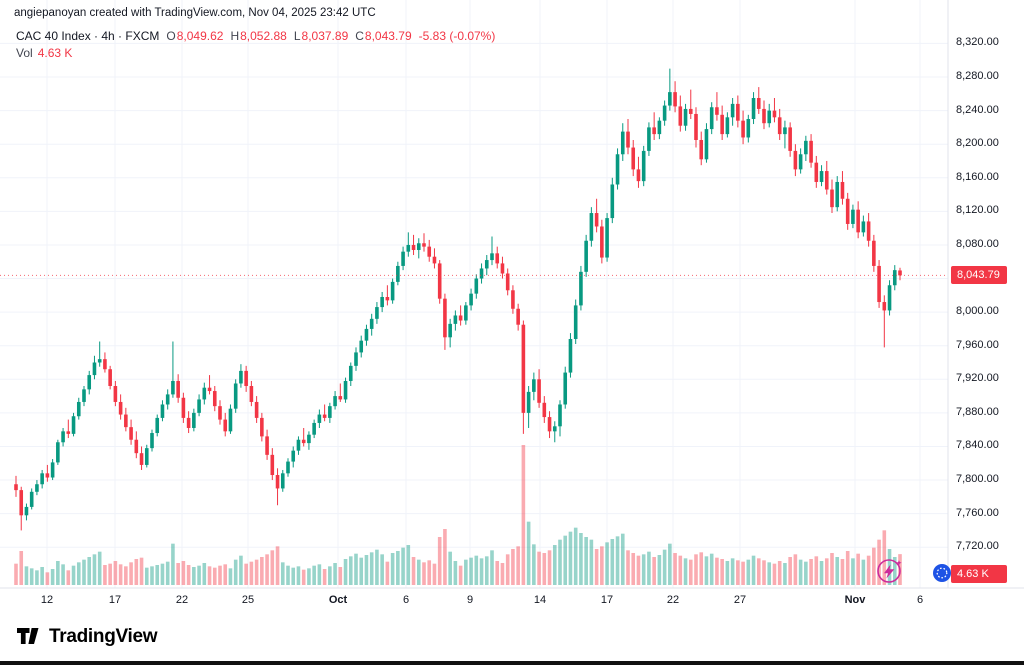 The image size is (1024, 665). I want to click on price-tick-label: 8,240.00, so click(977, 109).